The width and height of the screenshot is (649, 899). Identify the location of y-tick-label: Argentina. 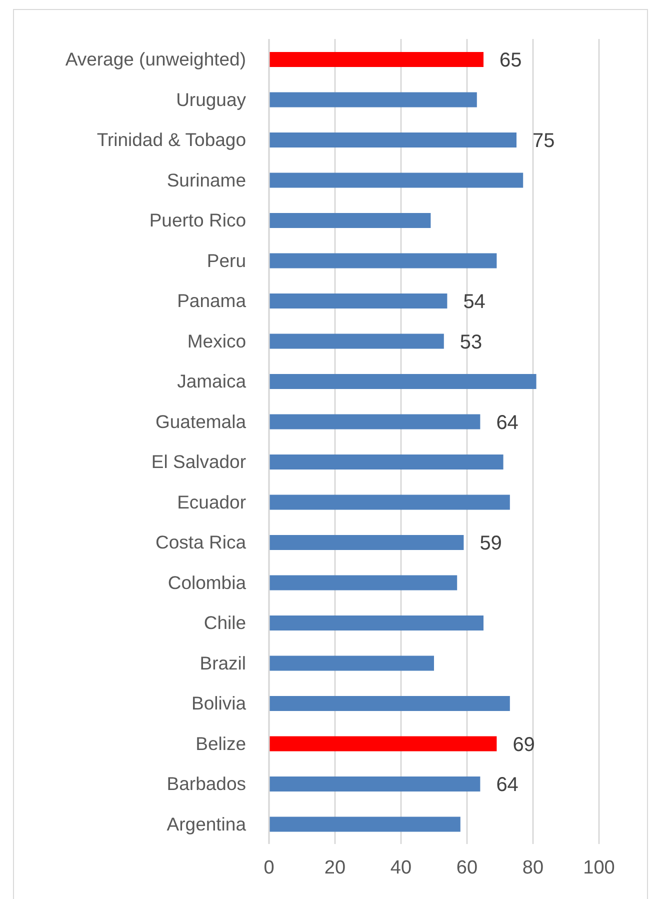
(206, 823).